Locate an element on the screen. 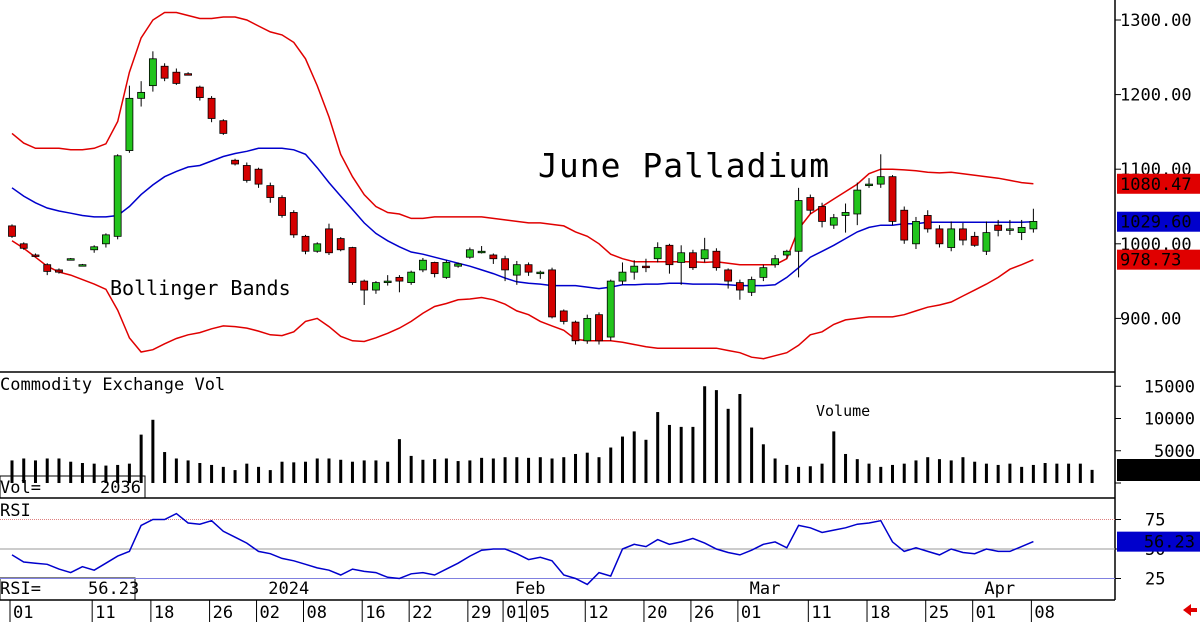 The image size is (1200, 626). month-label: Feb is located at coordinates (530, 589).